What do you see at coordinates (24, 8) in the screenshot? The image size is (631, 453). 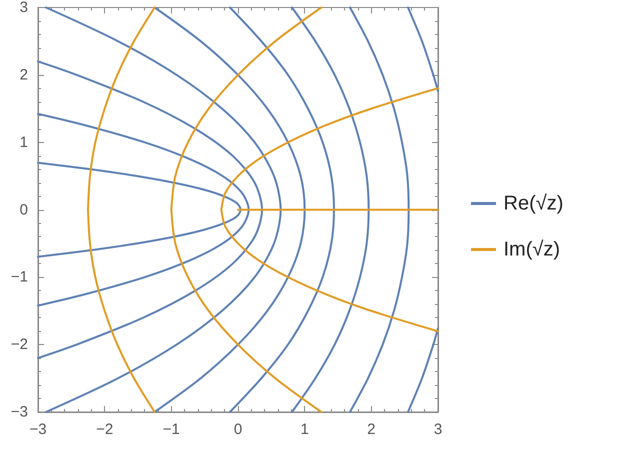 I see `y-tick-label: 3` at bounding box center [24, 8].